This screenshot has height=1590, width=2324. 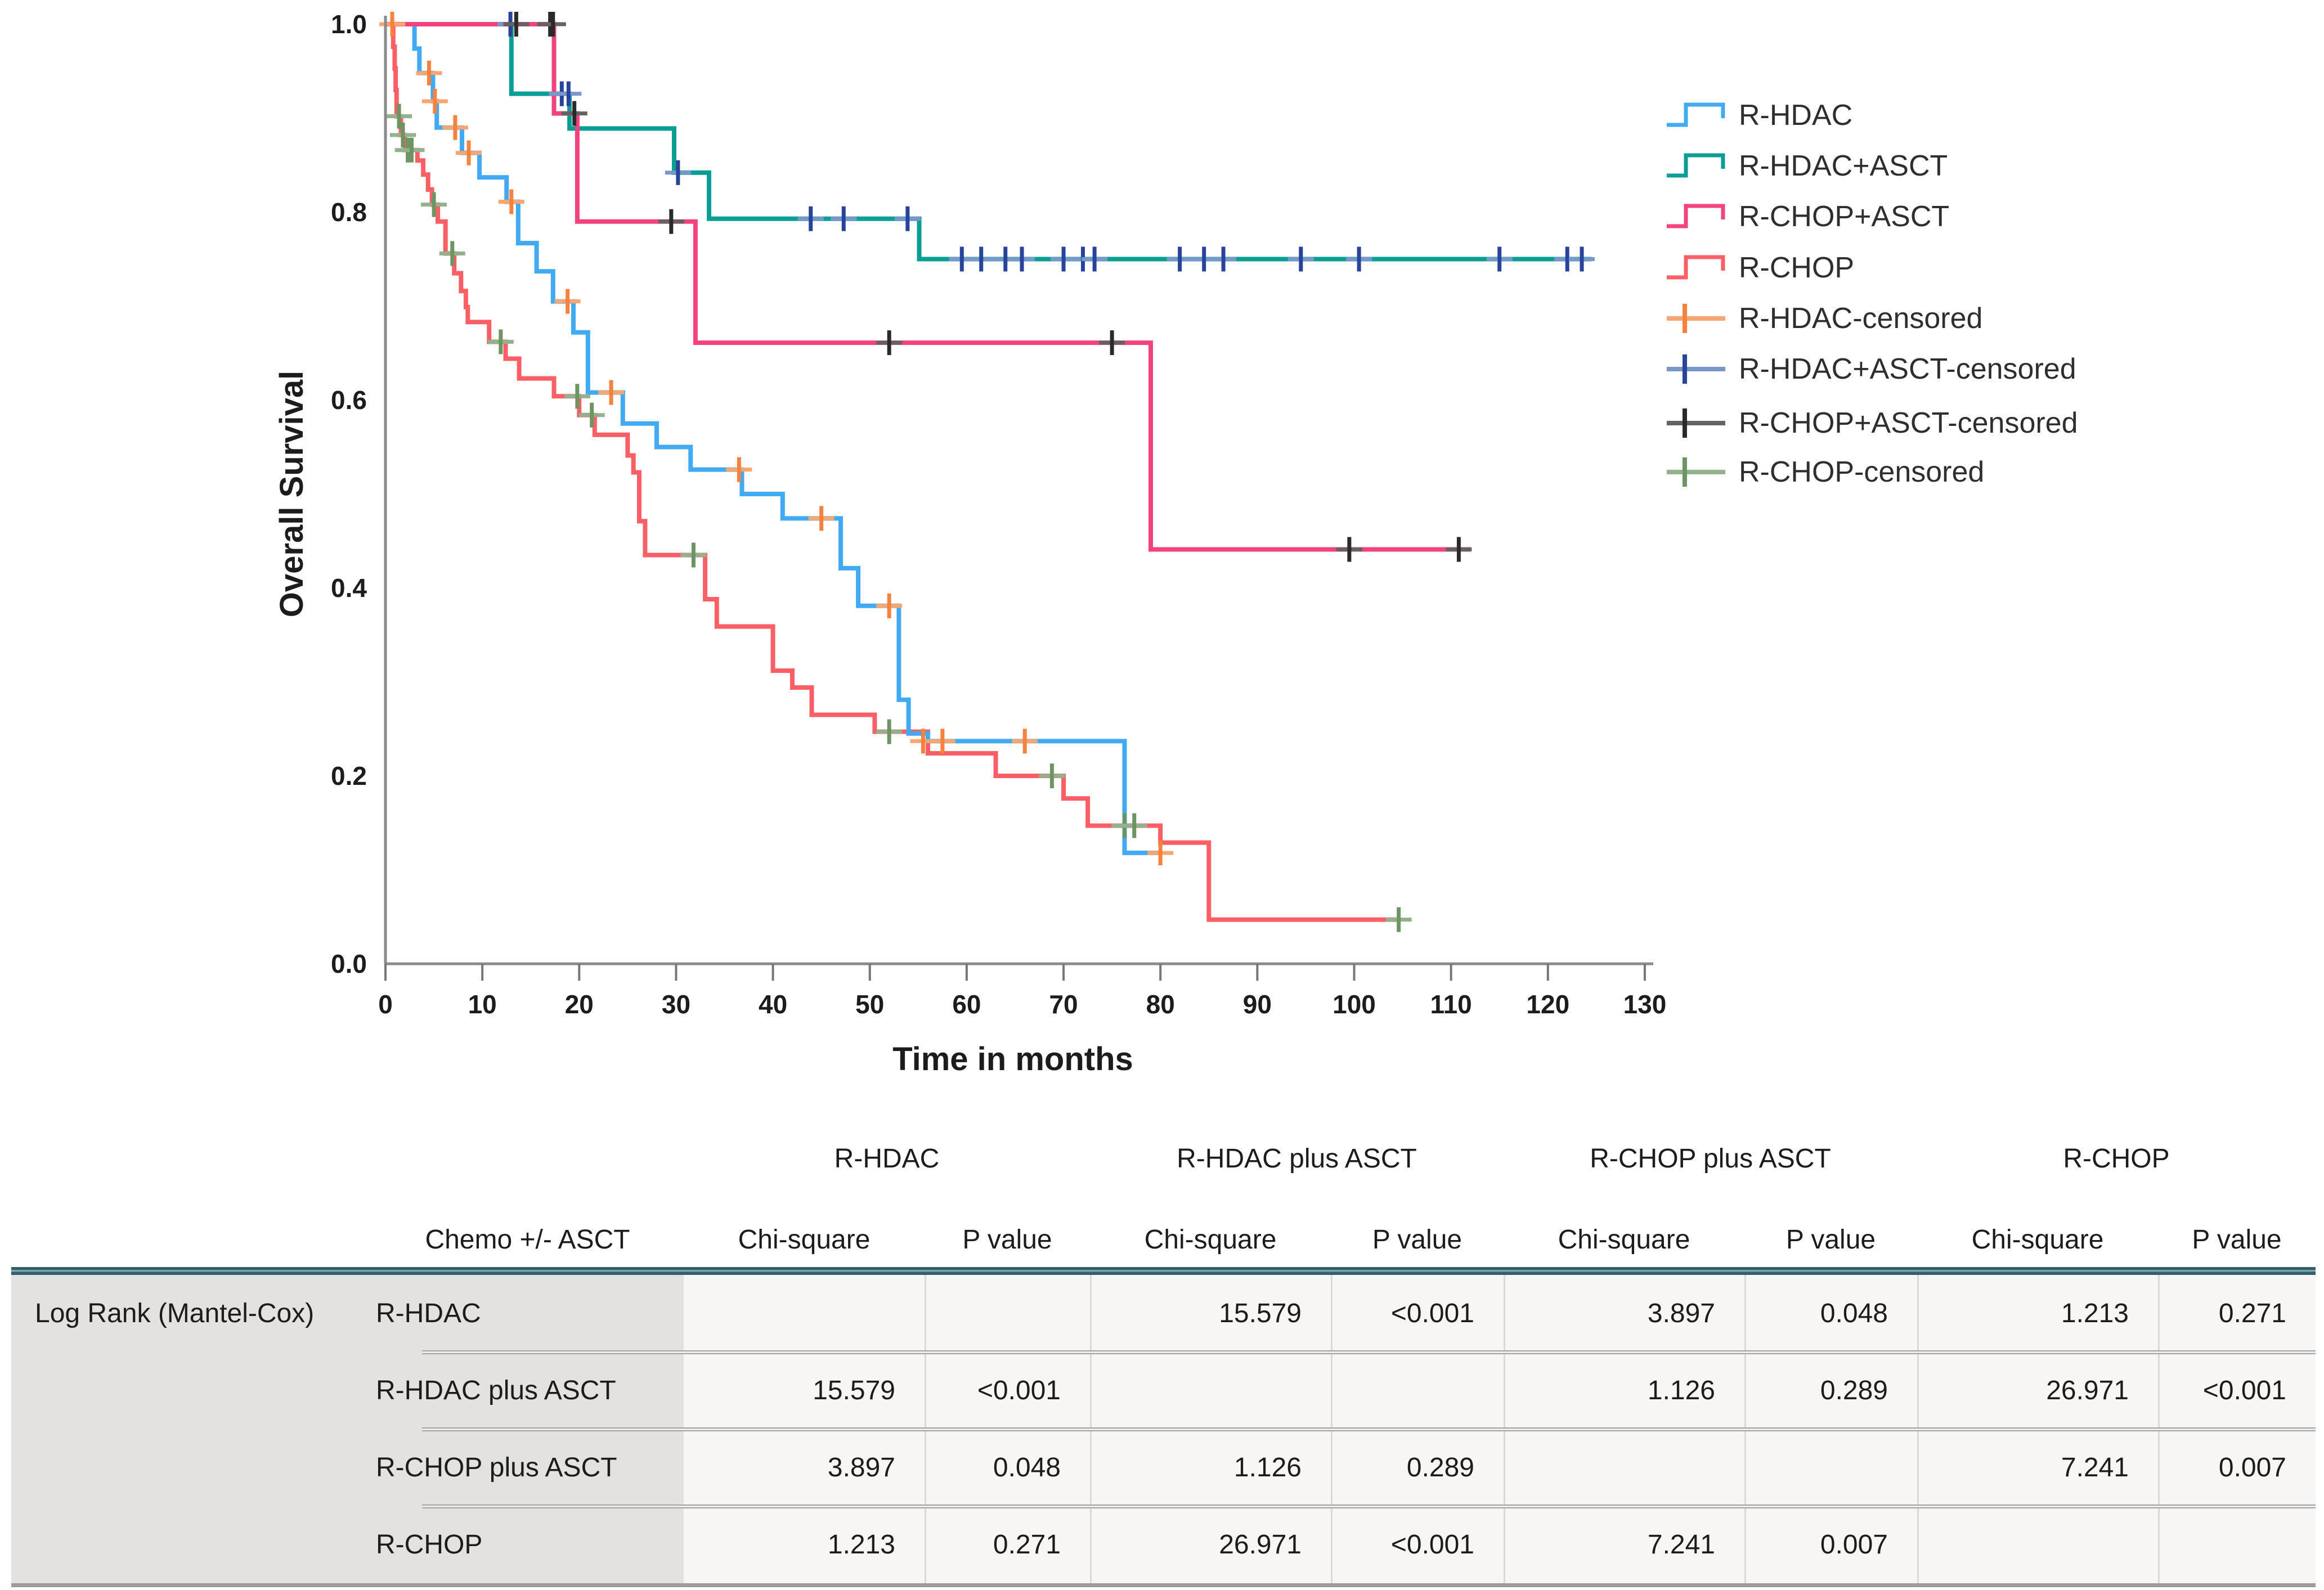 What do you see at coordinates (482, 1004) in the screenshot?
I see `x-tick-label: 10` at bounding box center [482, 1004].